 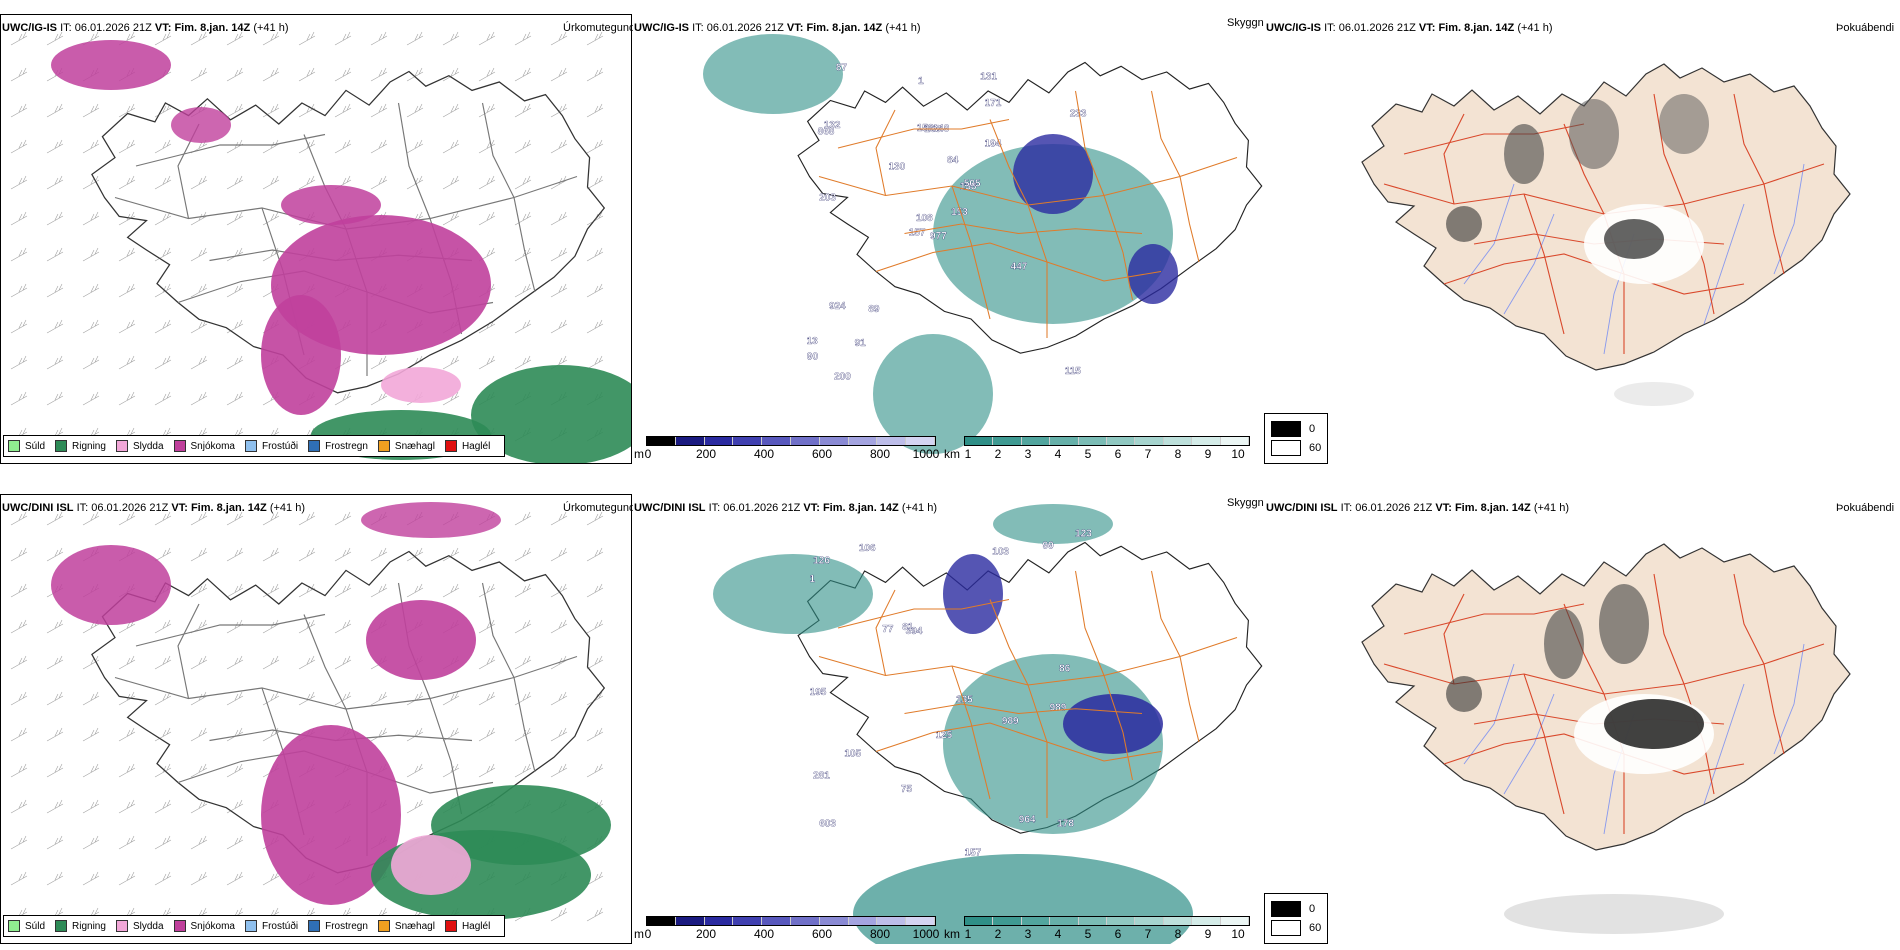 What do you see at coordinates (287, 508) in the screenshot?
I see `lead-time: (+41 h)` at bounding box center [287, 508].